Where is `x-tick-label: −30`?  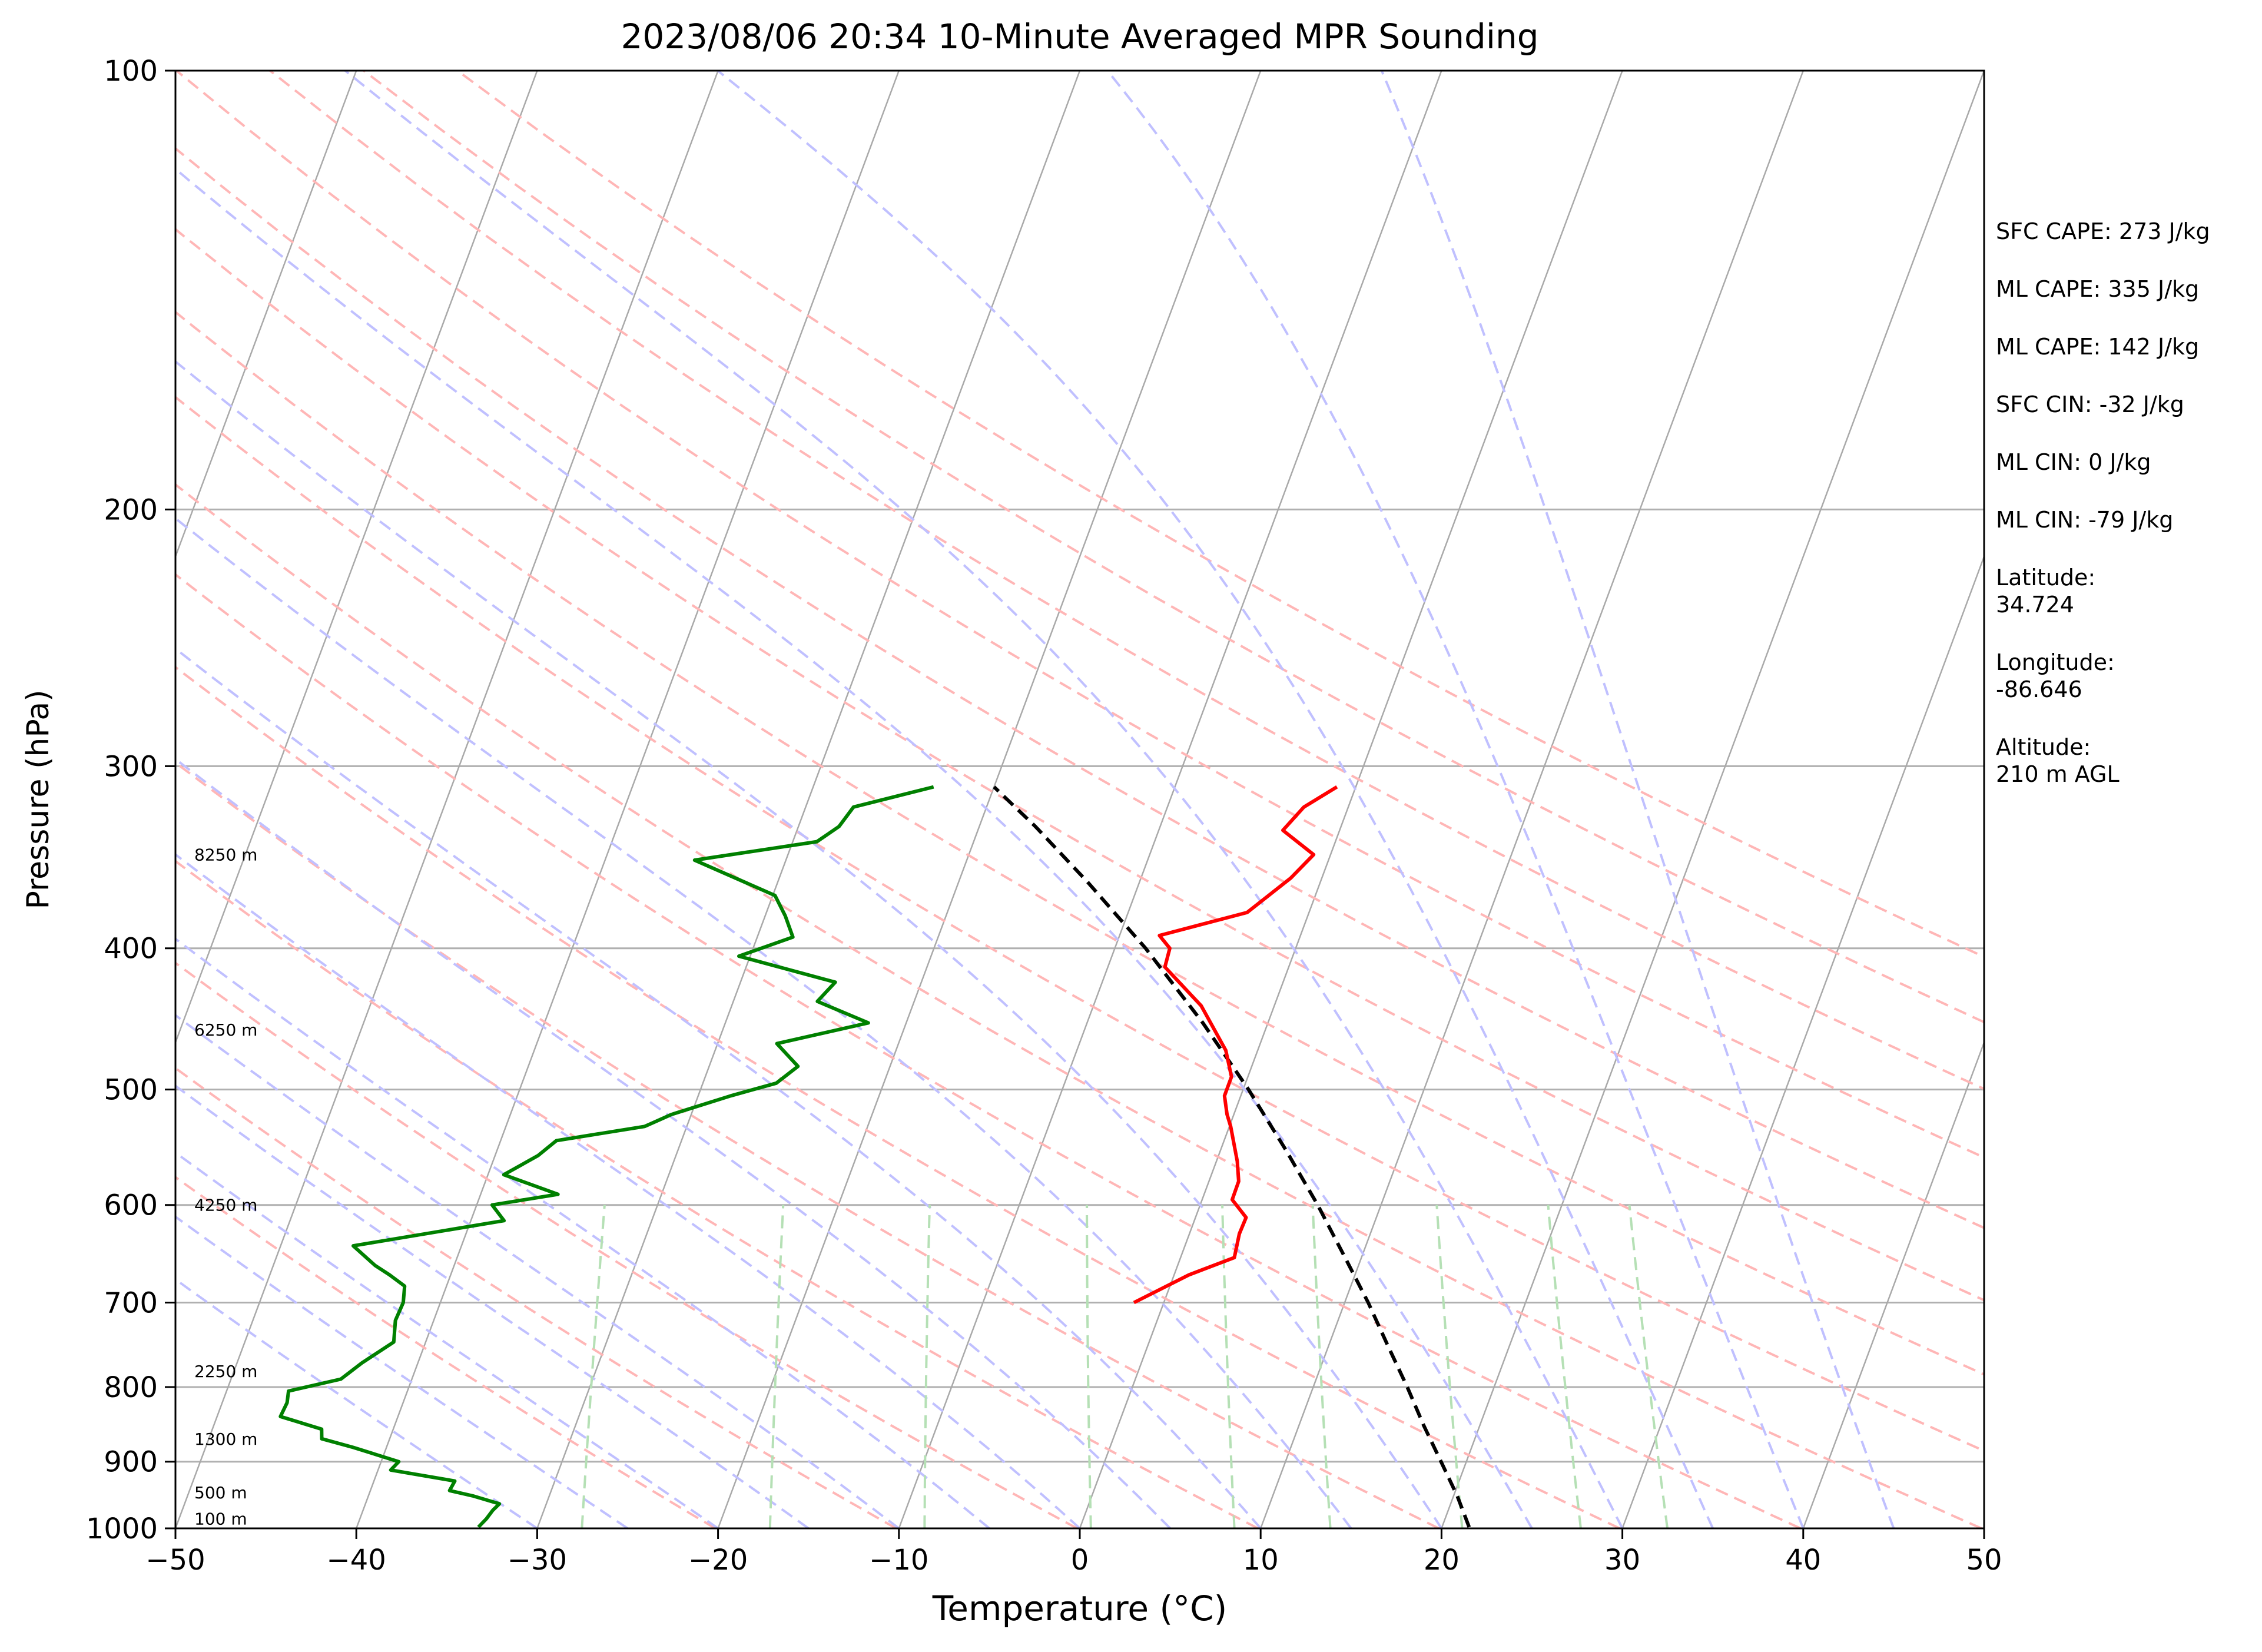 x-tick-label: −30 is located at coordinates (537, 1560).